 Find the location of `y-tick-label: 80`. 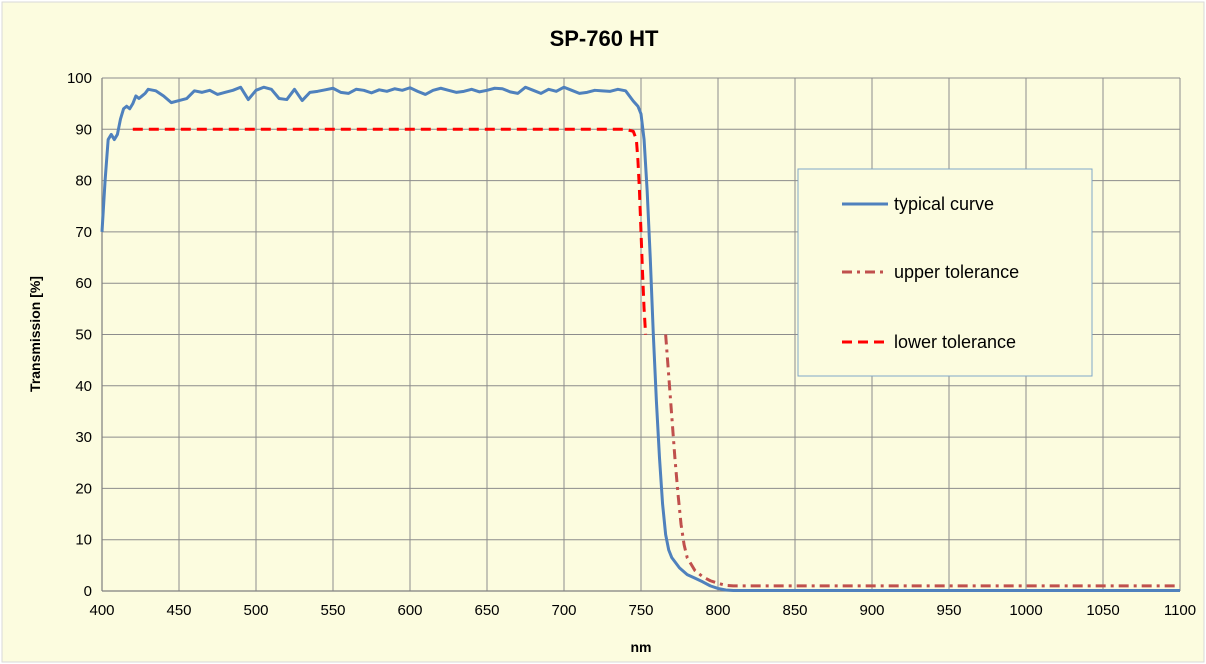

y-tick-label: 80 is located at coordinates (83, 181).